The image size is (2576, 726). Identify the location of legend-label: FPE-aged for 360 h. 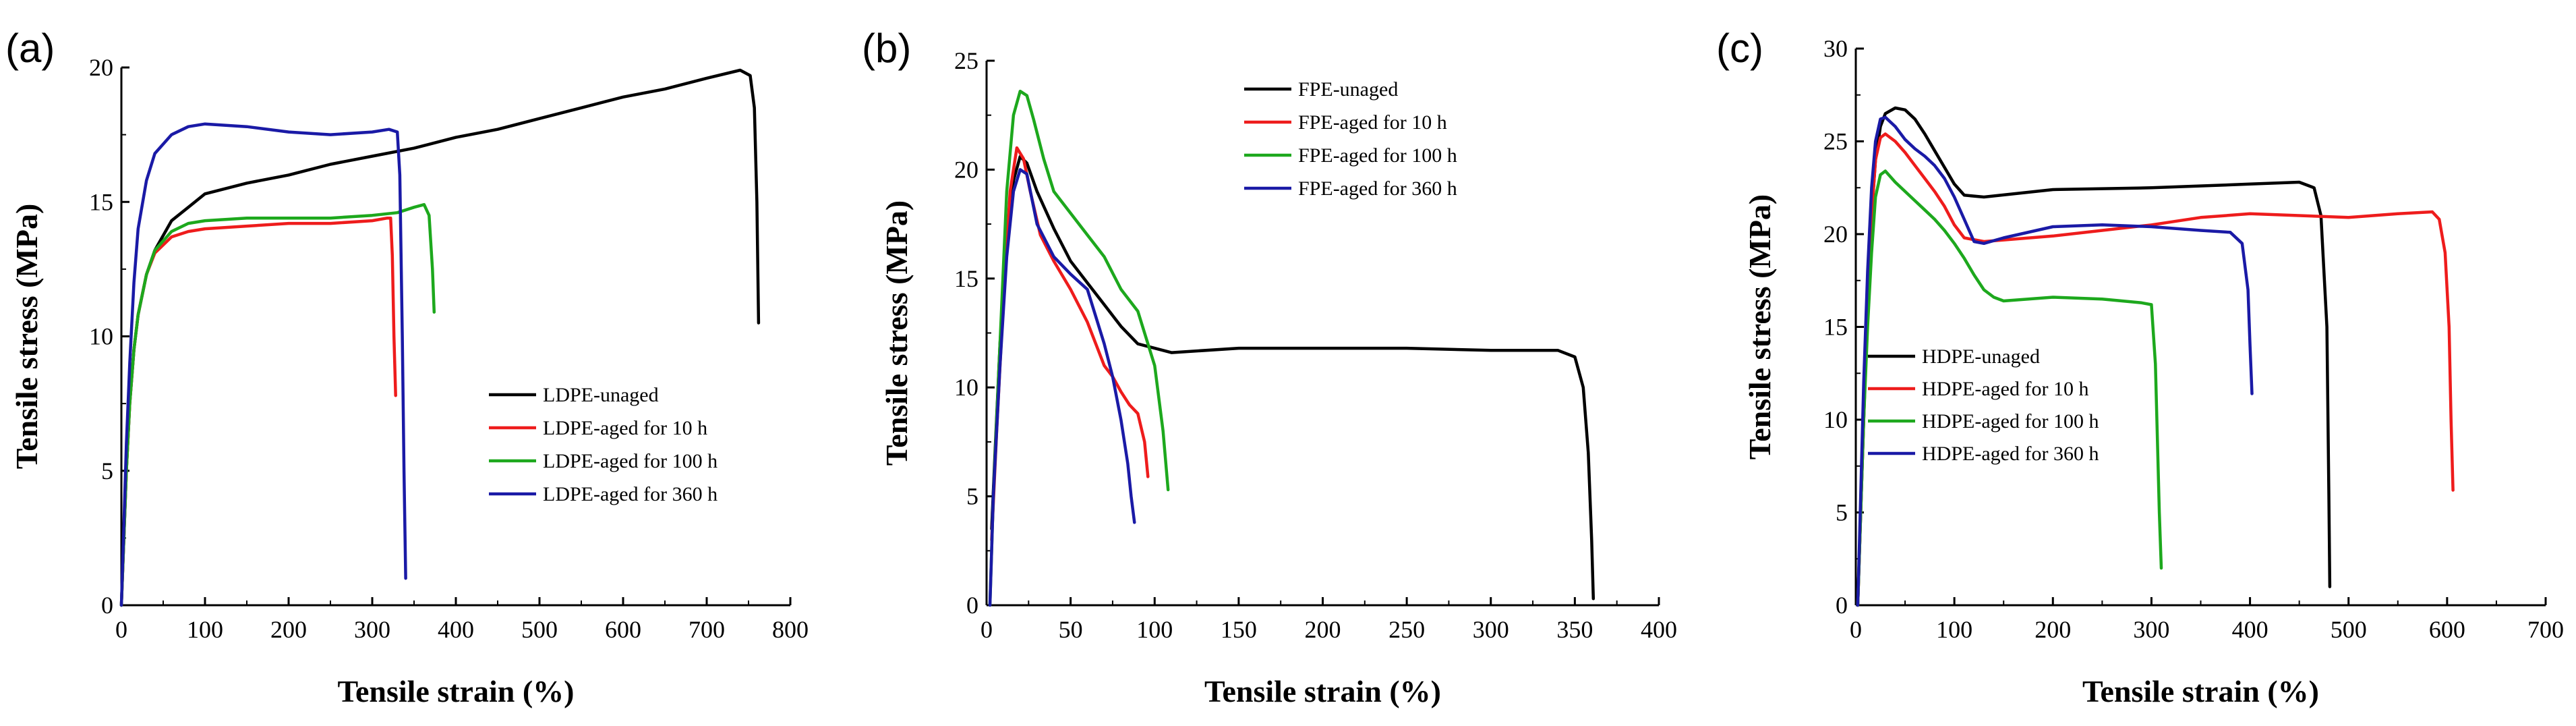
(1378, 189).